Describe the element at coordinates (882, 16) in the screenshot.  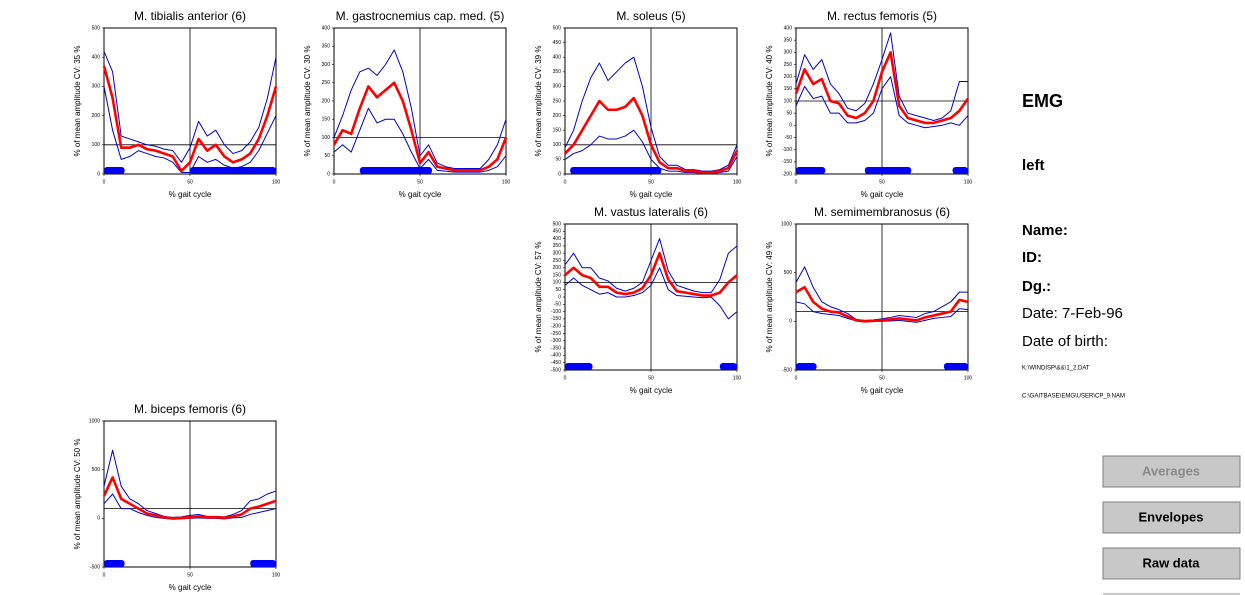
I see `chart-title: M. rectus femoris (5)` at that location.